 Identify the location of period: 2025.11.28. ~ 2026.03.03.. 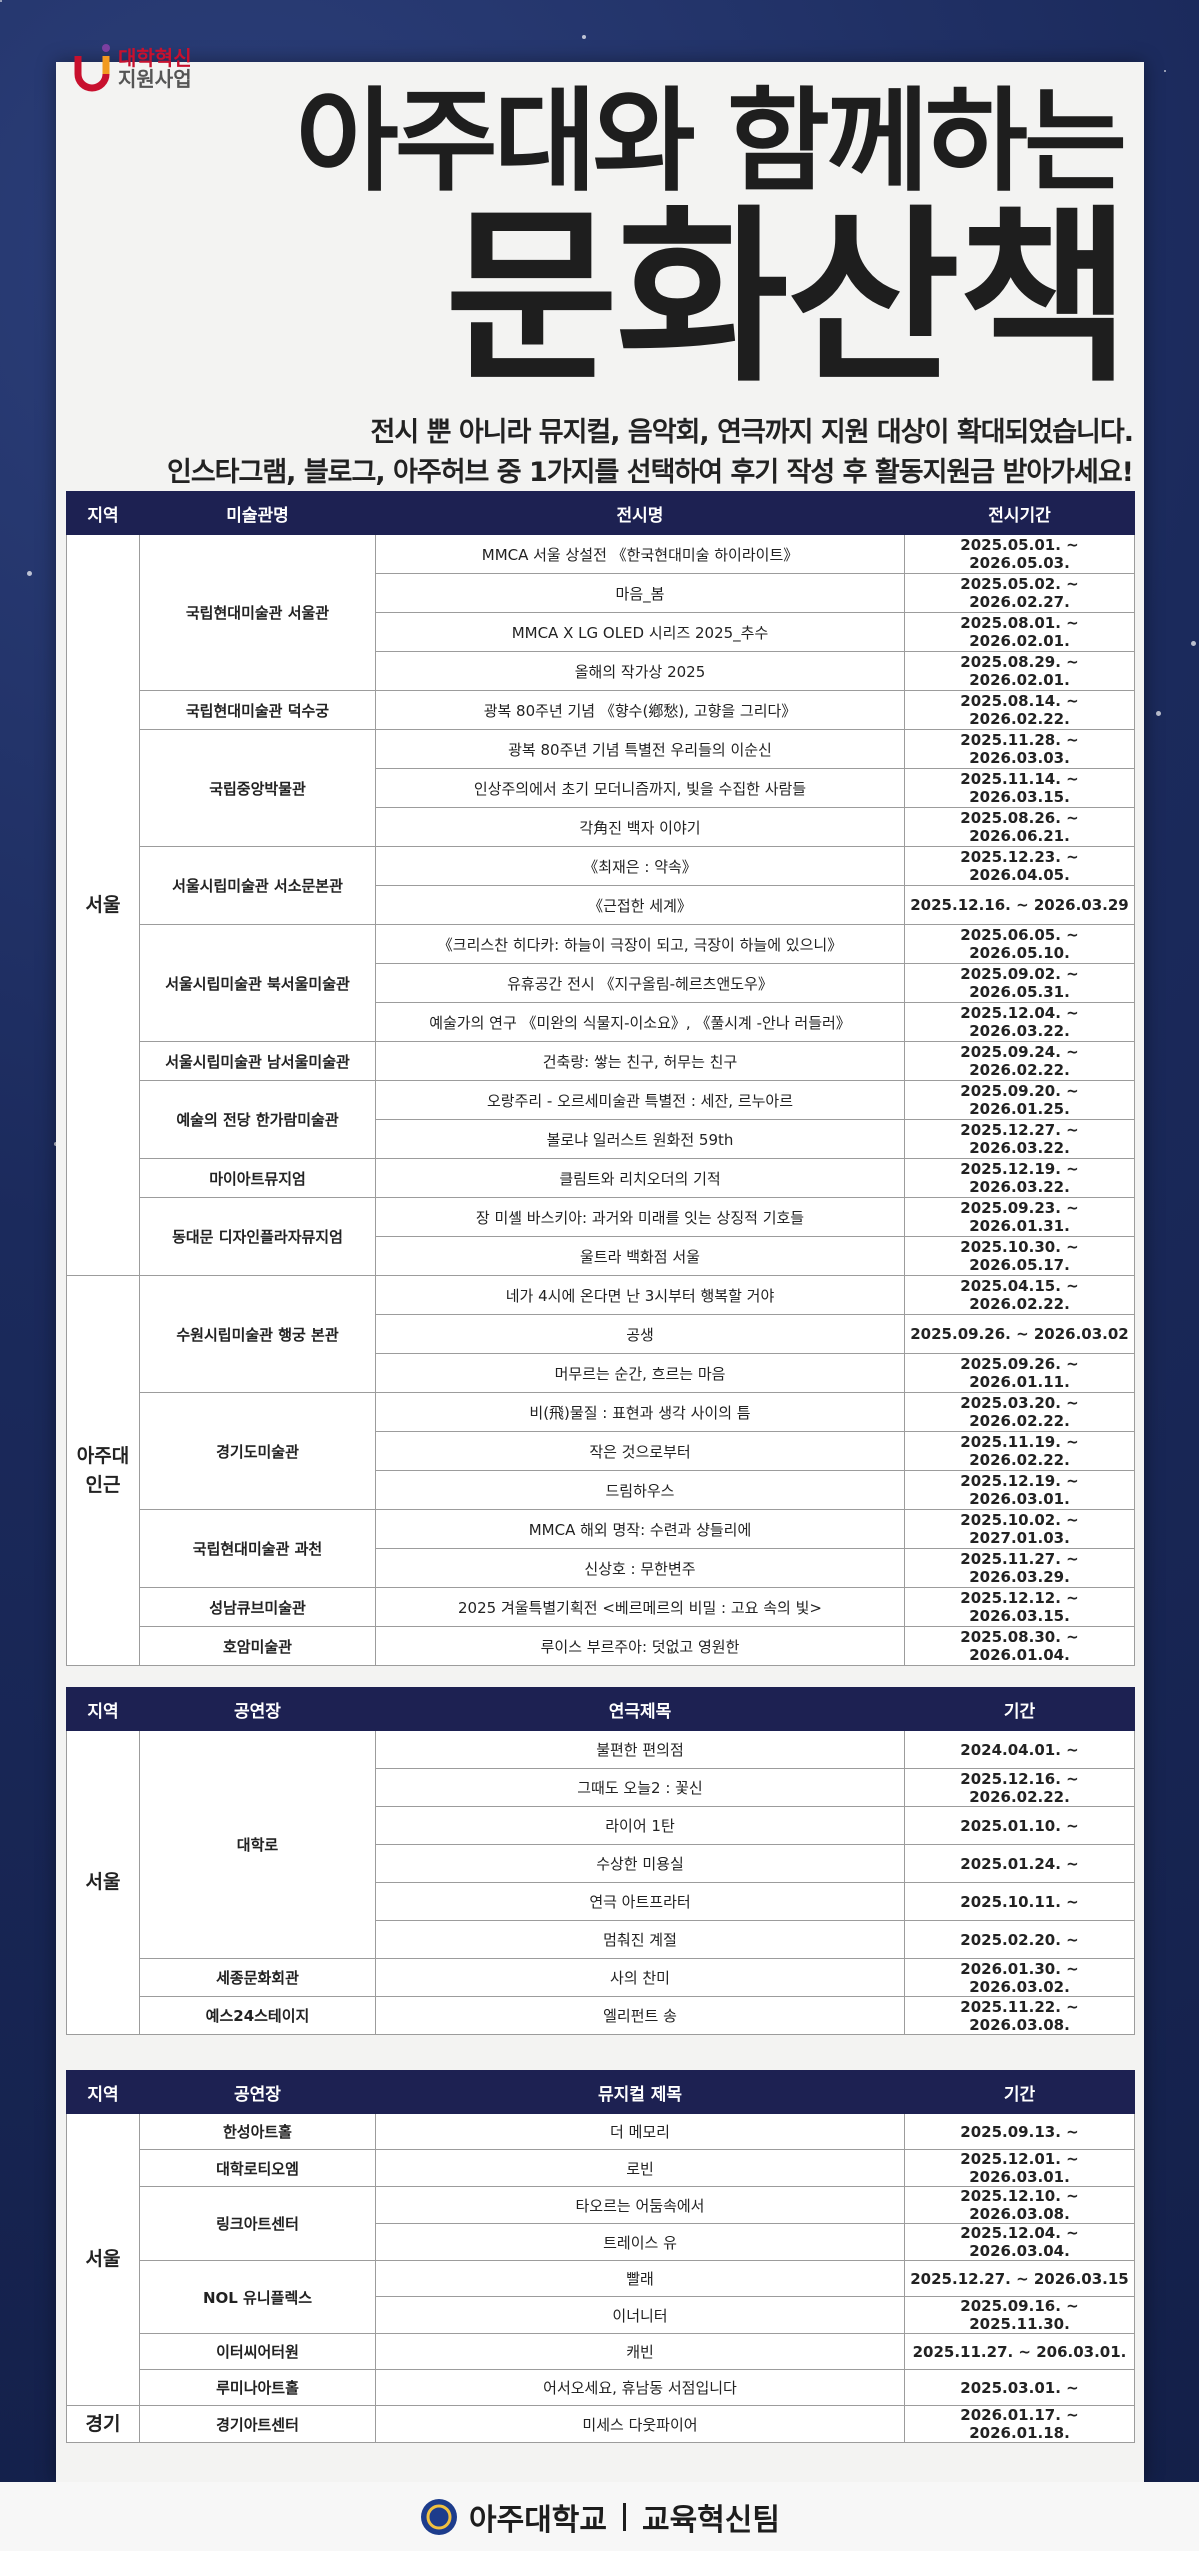
(1019, 749).